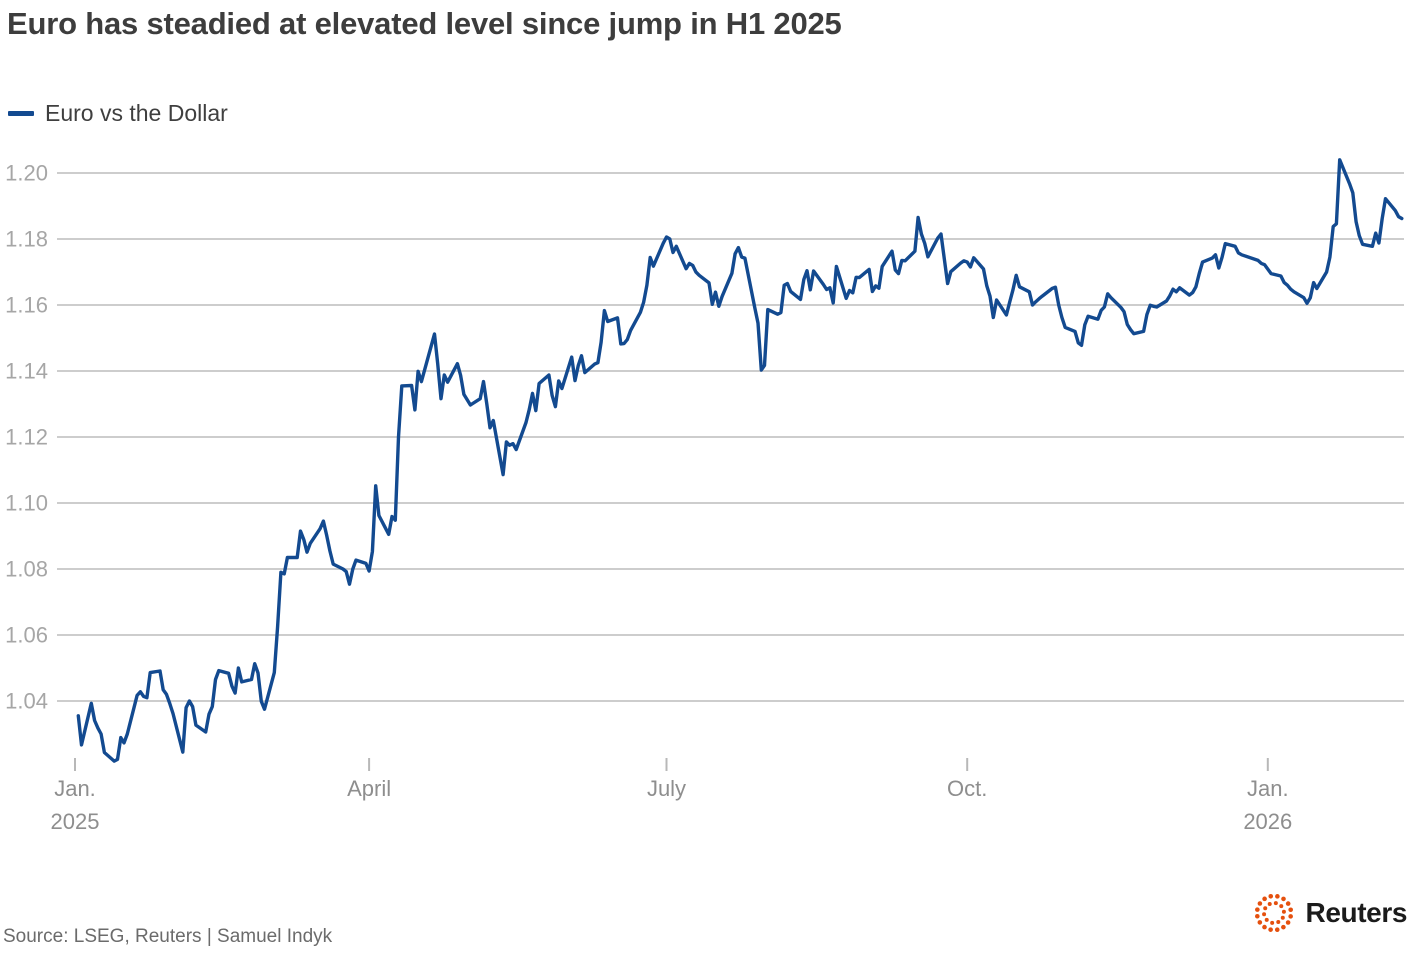  I want to click on y-tick-label: 1.16, so click(26, 305).